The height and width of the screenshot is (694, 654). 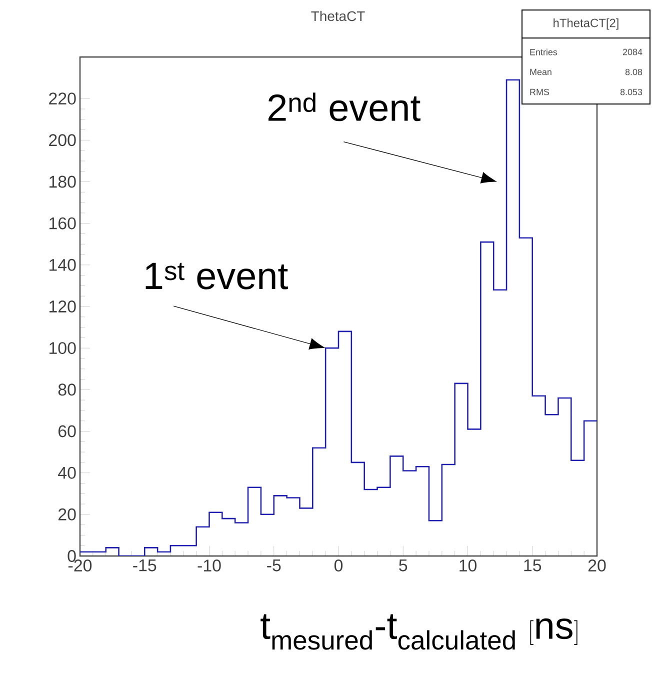 I want to click on text: Entries, so click(x=544, y=52).